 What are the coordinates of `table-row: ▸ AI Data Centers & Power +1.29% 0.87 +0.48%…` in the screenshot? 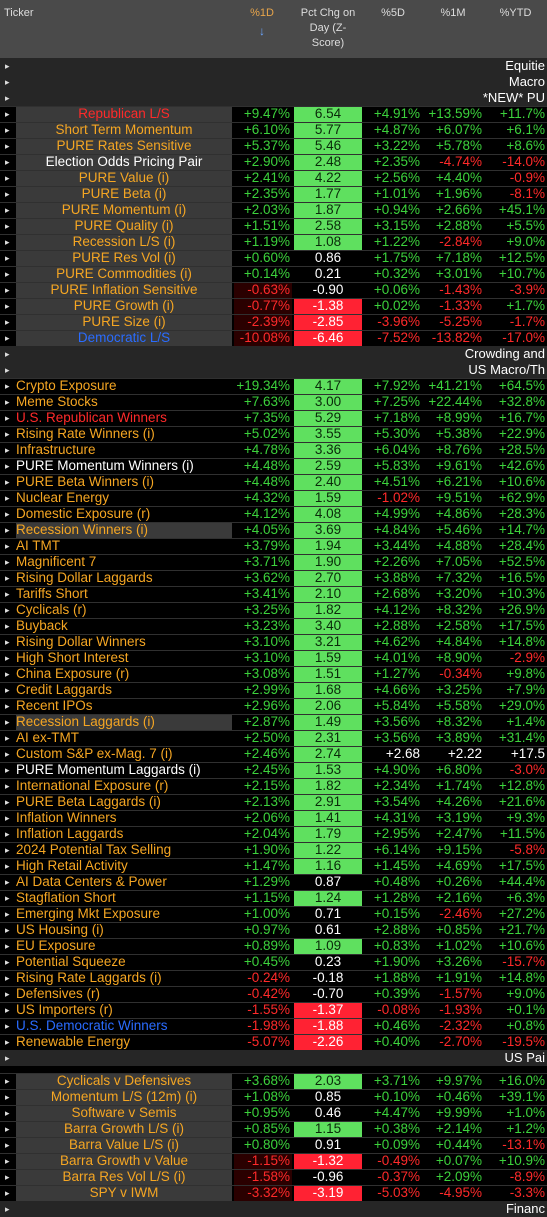 It's located at (273, 882).